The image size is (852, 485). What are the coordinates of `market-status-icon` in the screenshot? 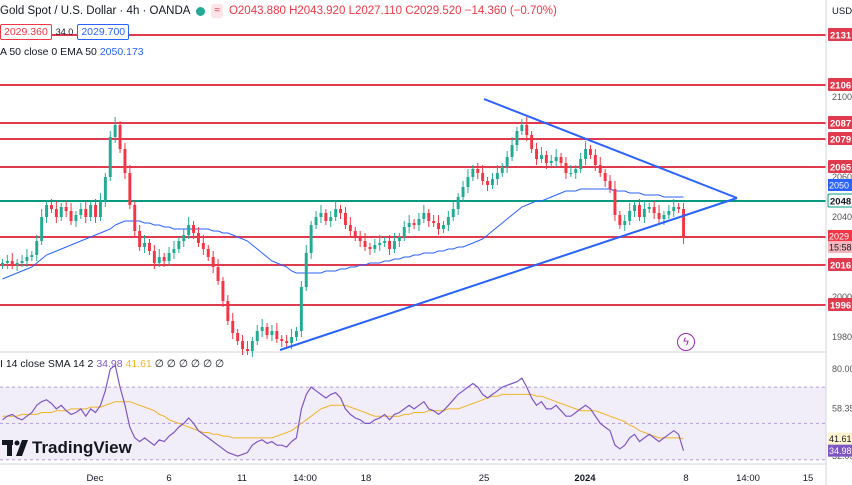 It's located at (201, 11).